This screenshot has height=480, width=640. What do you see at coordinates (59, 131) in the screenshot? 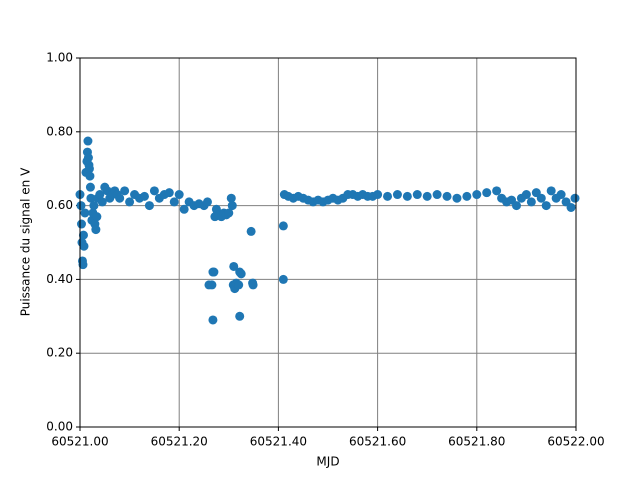
I see `y-tick-label: 0.80` at bounding box center [59, 131].